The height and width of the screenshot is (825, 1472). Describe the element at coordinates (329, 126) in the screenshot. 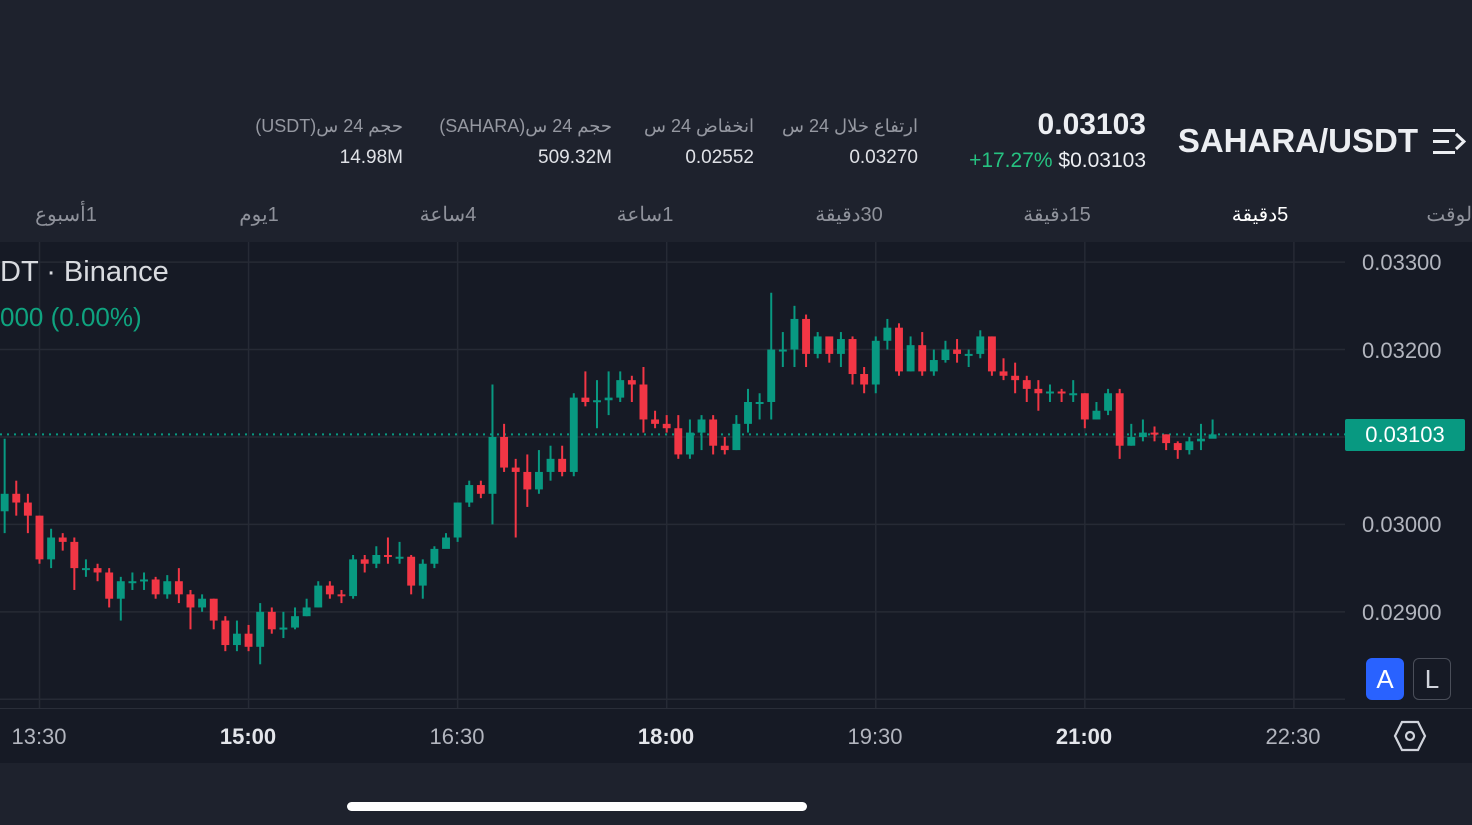

I see `stat-label: حجم 24 س(USDT)` at that location.